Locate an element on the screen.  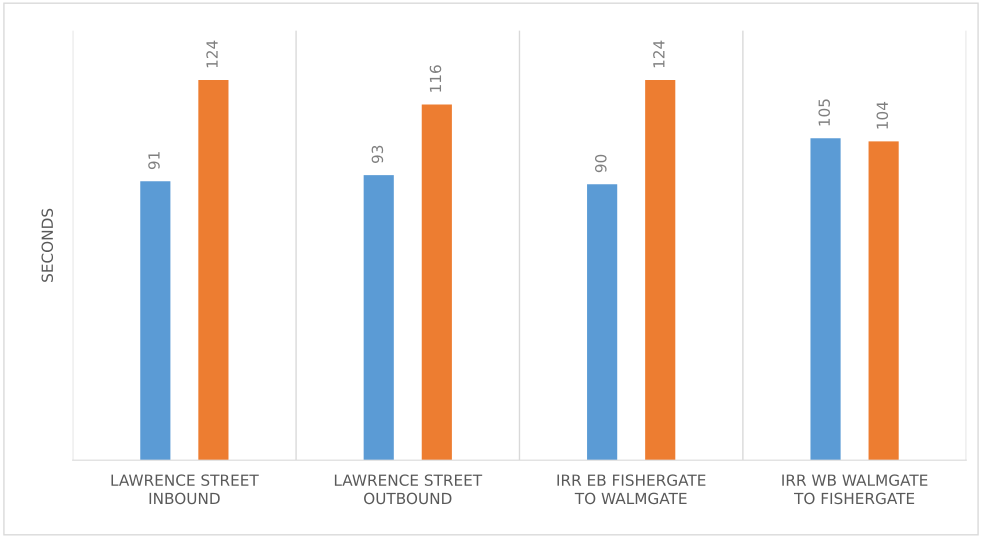
x-tick-label: LAWRENCE STREET INBOUND is located at coordinates (185, 489).